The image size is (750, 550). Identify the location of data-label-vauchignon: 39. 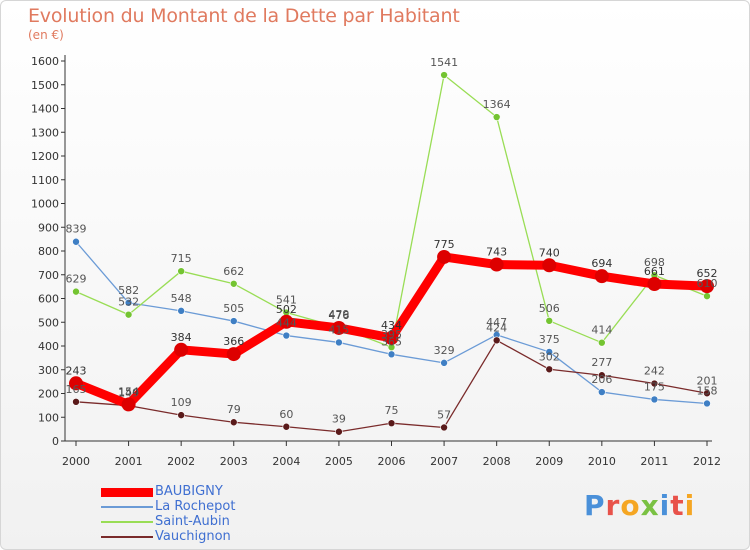
(339, 419).